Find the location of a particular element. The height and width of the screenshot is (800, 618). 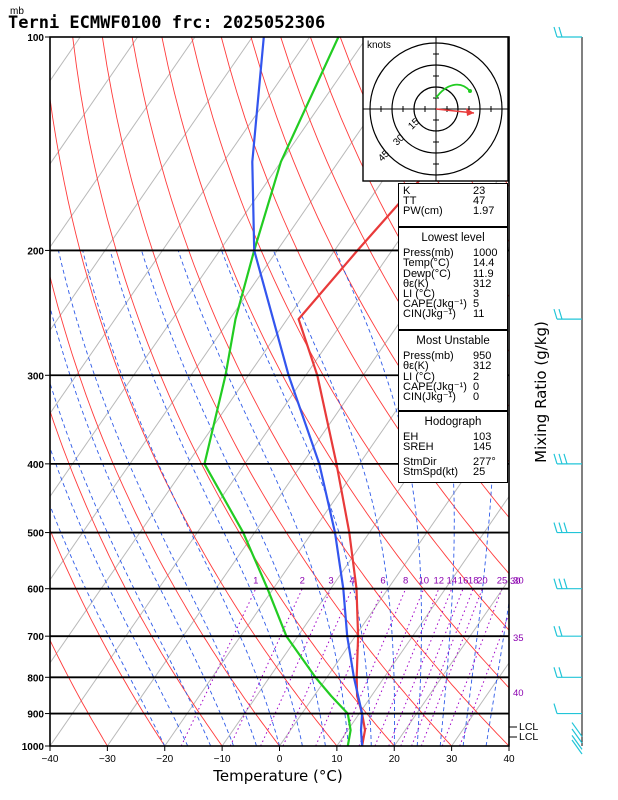

indices-box: K 23 TT 47 PW(cm) 1.97 is located at coordinates (453, 205).